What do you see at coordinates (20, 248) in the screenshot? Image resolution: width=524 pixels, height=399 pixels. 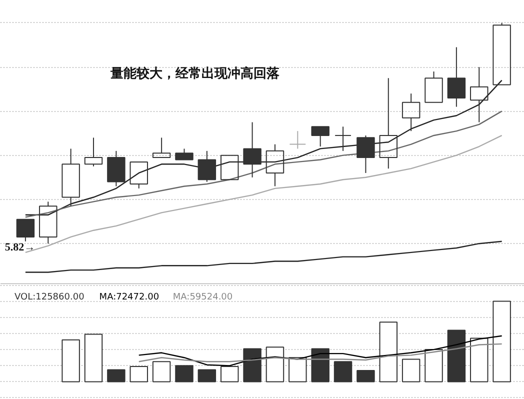 I see `annotation: 5.82→` at bounding box center [20, 248].